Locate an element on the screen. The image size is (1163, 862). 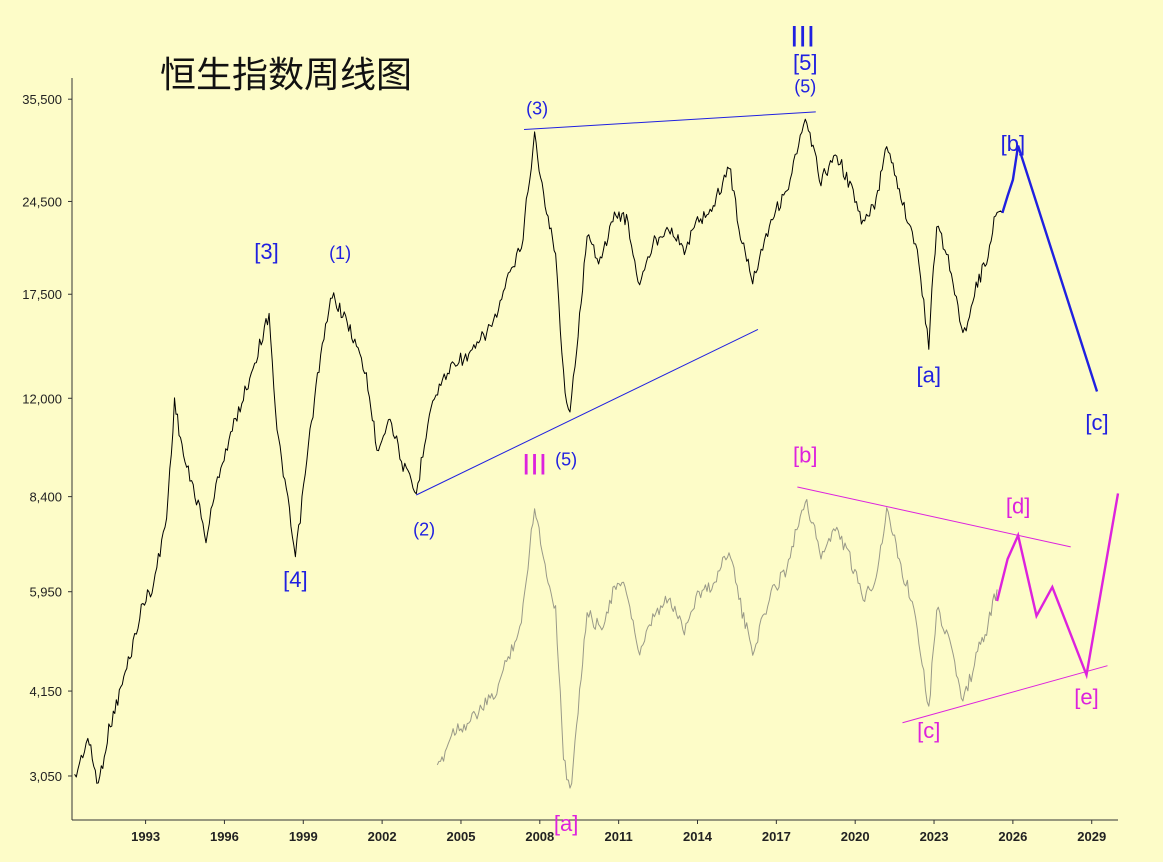
wave-label: [d] is located at coordinates (1018, 506).